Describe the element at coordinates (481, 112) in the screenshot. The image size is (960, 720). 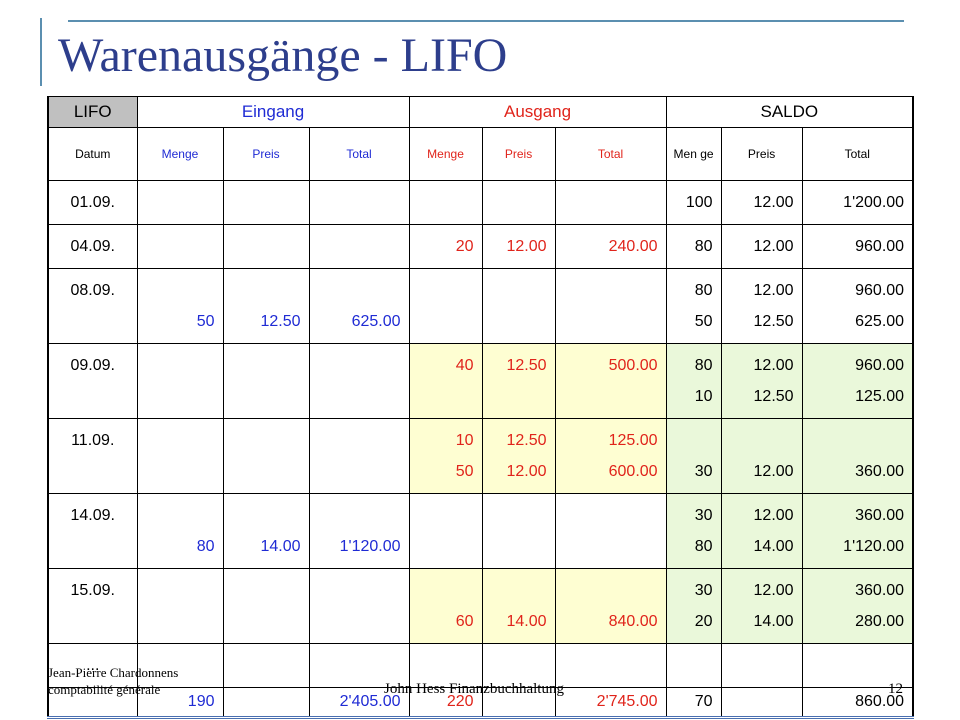
I see `header-group-row: LIFO Eingang Ausgang SALDO` at that location.